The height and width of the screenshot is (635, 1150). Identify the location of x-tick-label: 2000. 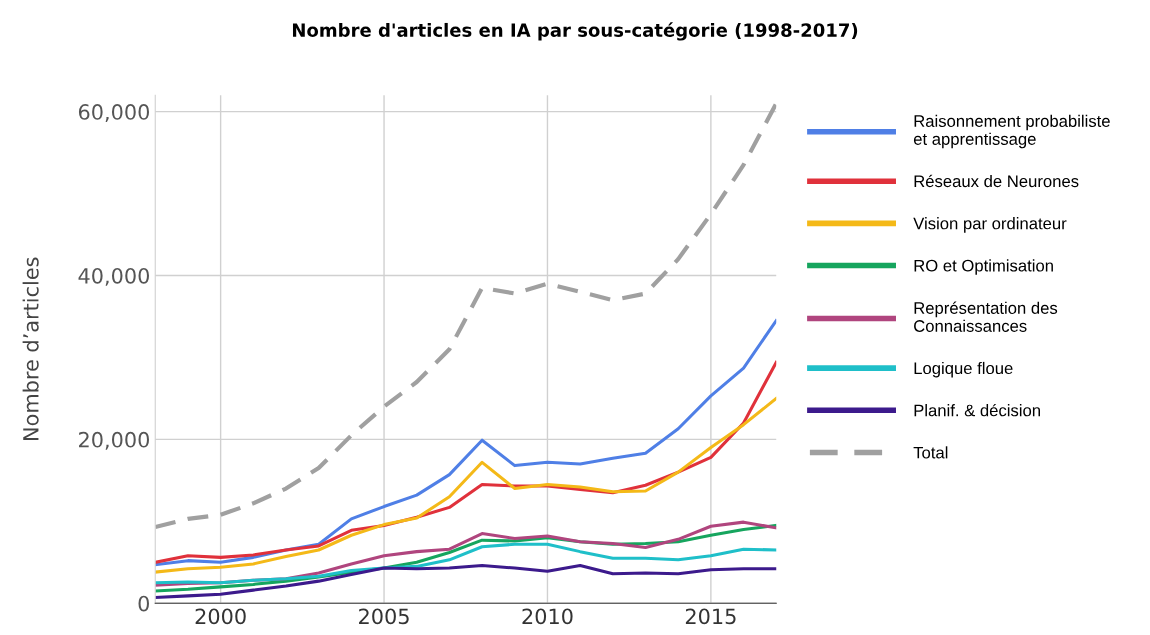
(220, 616).